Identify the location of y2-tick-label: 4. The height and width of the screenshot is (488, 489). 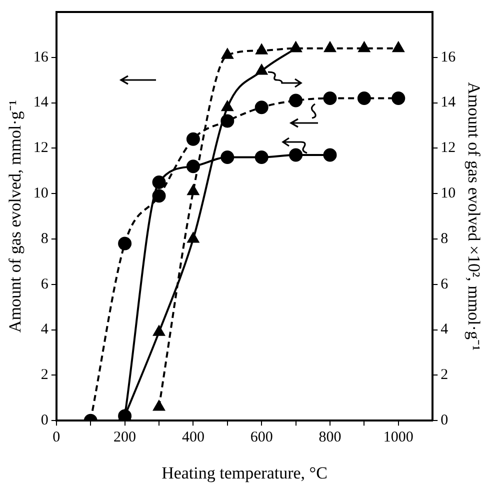
(444, 330).